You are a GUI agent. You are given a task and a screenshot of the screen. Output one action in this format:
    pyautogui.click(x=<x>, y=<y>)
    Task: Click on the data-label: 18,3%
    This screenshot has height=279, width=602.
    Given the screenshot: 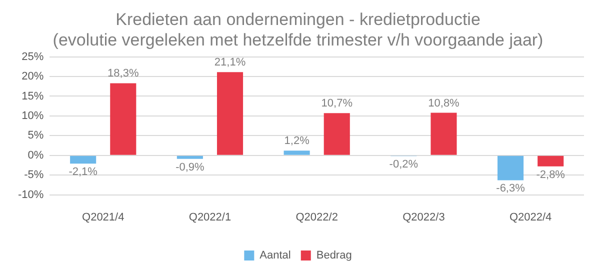 What is the action you would take?
    pyautogui.click(x=123, y=74)
    